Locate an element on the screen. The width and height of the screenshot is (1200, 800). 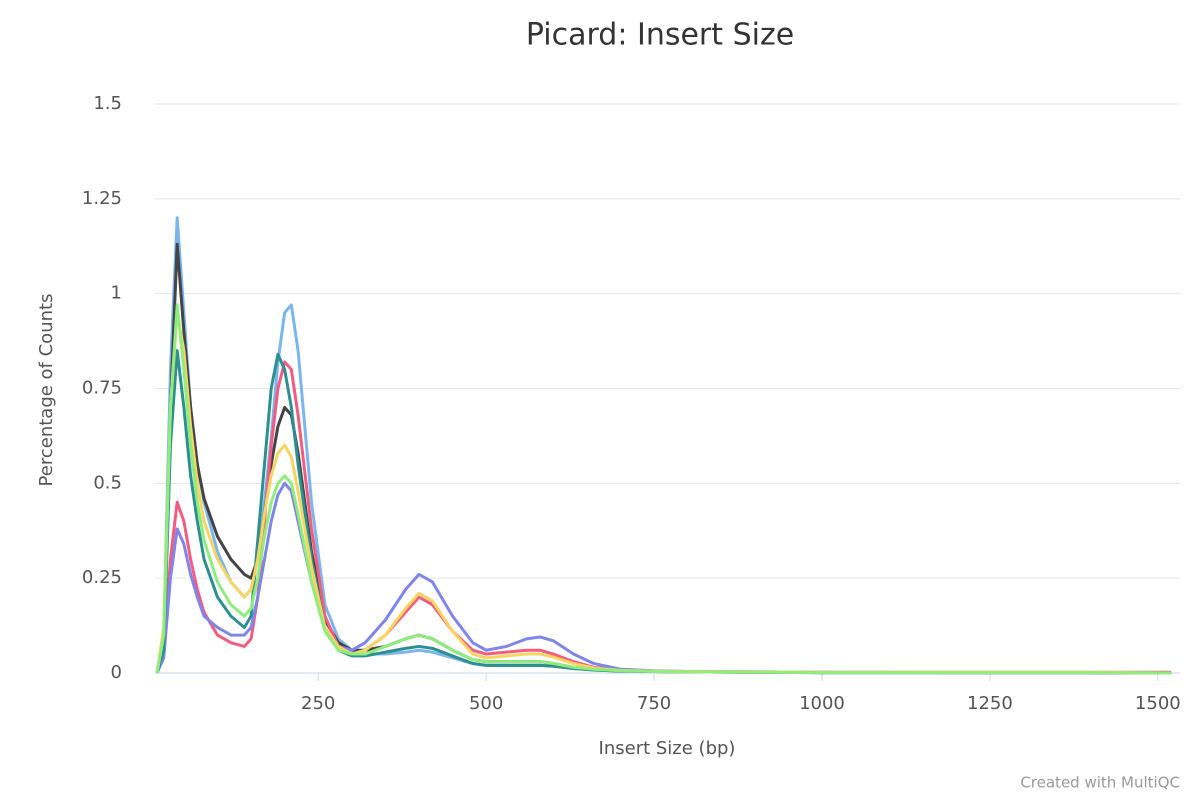
x-axis-label: Insert Size (bp) is located at coordinates (667, 748).